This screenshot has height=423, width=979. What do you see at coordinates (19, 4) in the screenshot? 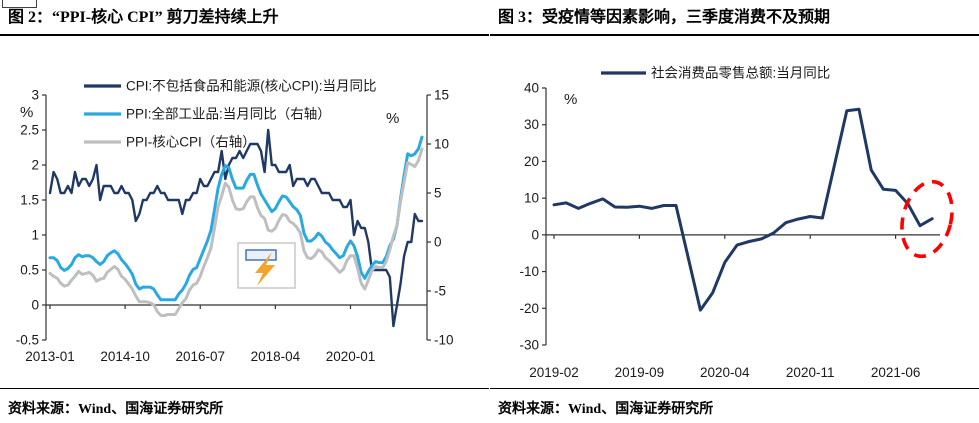
I see `table-border-artifact` at bounding box center [19, 4].